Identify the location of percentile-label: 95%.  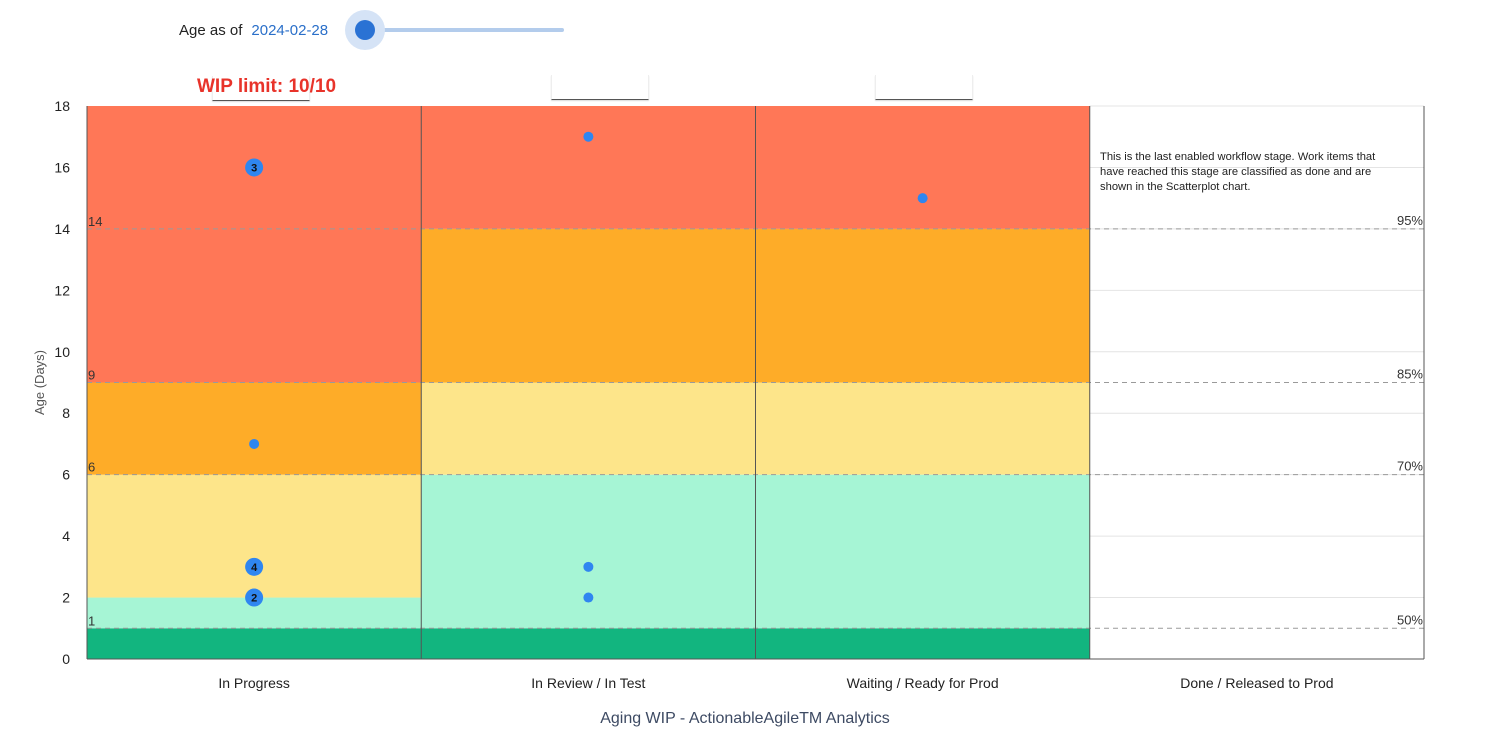
(1410, 220).